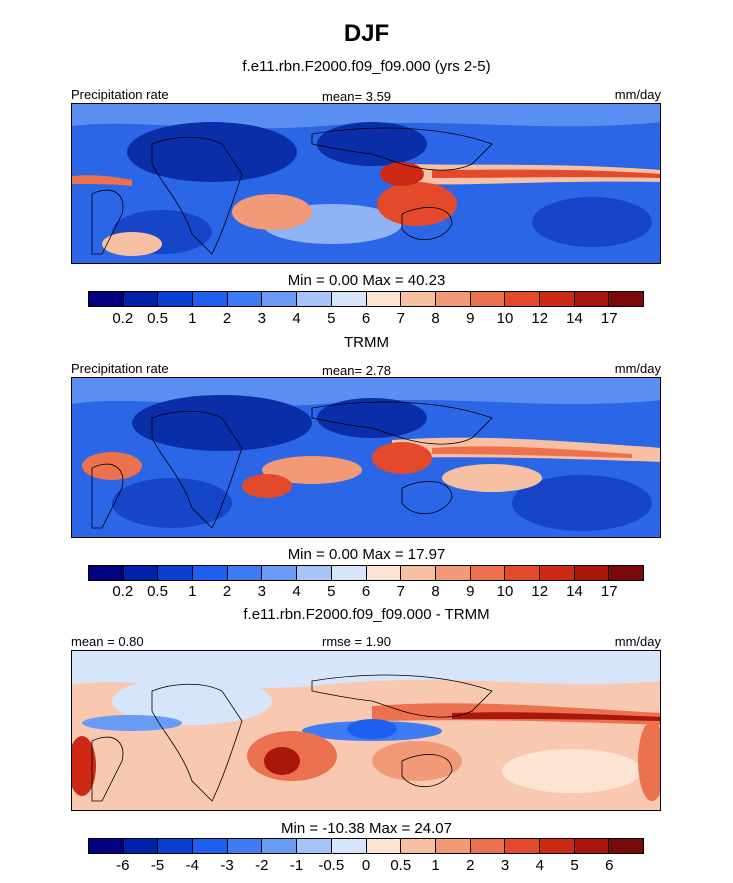 The width and height of the screenshot is (733, 883). I want to click on panel-model-mean: mean= 3.59, so click(357, 96).